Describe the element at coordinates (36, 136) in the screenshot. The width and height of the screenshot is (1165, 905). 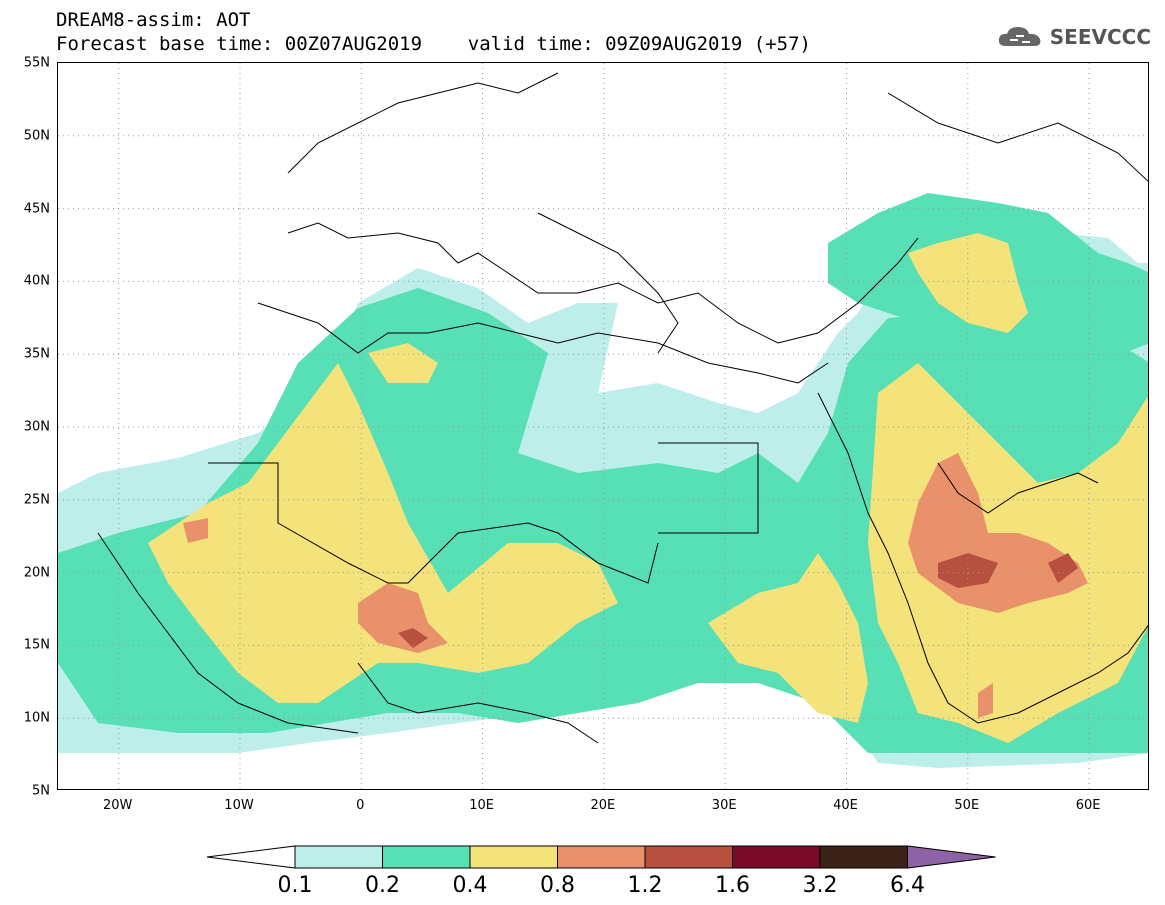
I see `lat-tick-label: 50N` at that location.